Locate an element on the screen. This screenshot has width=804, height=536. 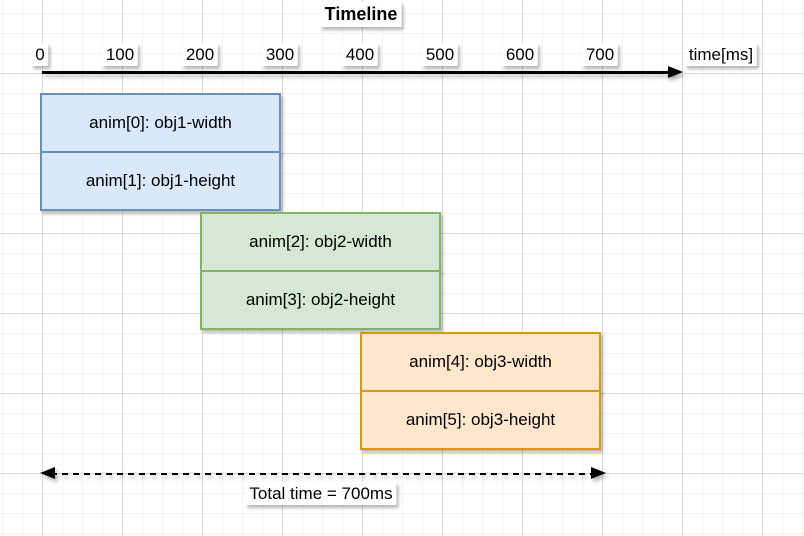
axis-tick-label: 300 is located at coordinates (280, 55).